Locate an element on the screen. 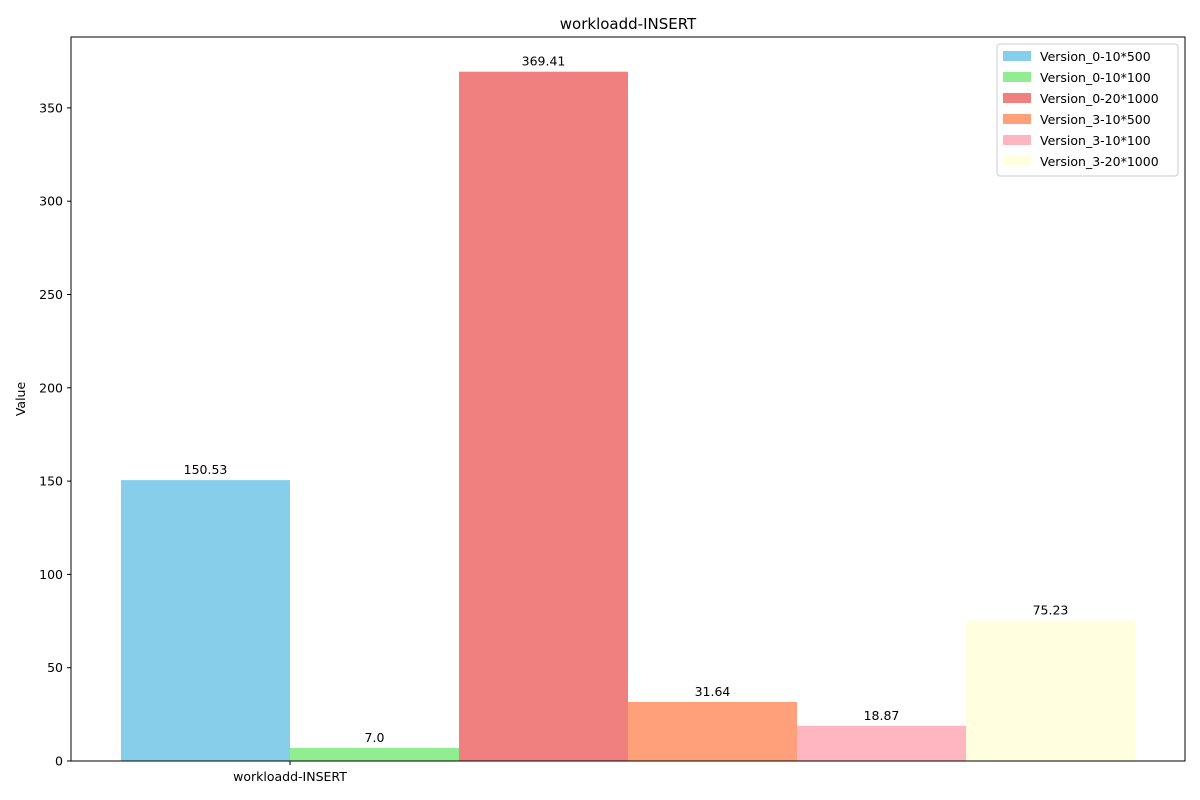 Image resolution: width=1200 pixels, height=800 pixels. bar-value-label-1: 150.53 is located at coordinates (206, 469).